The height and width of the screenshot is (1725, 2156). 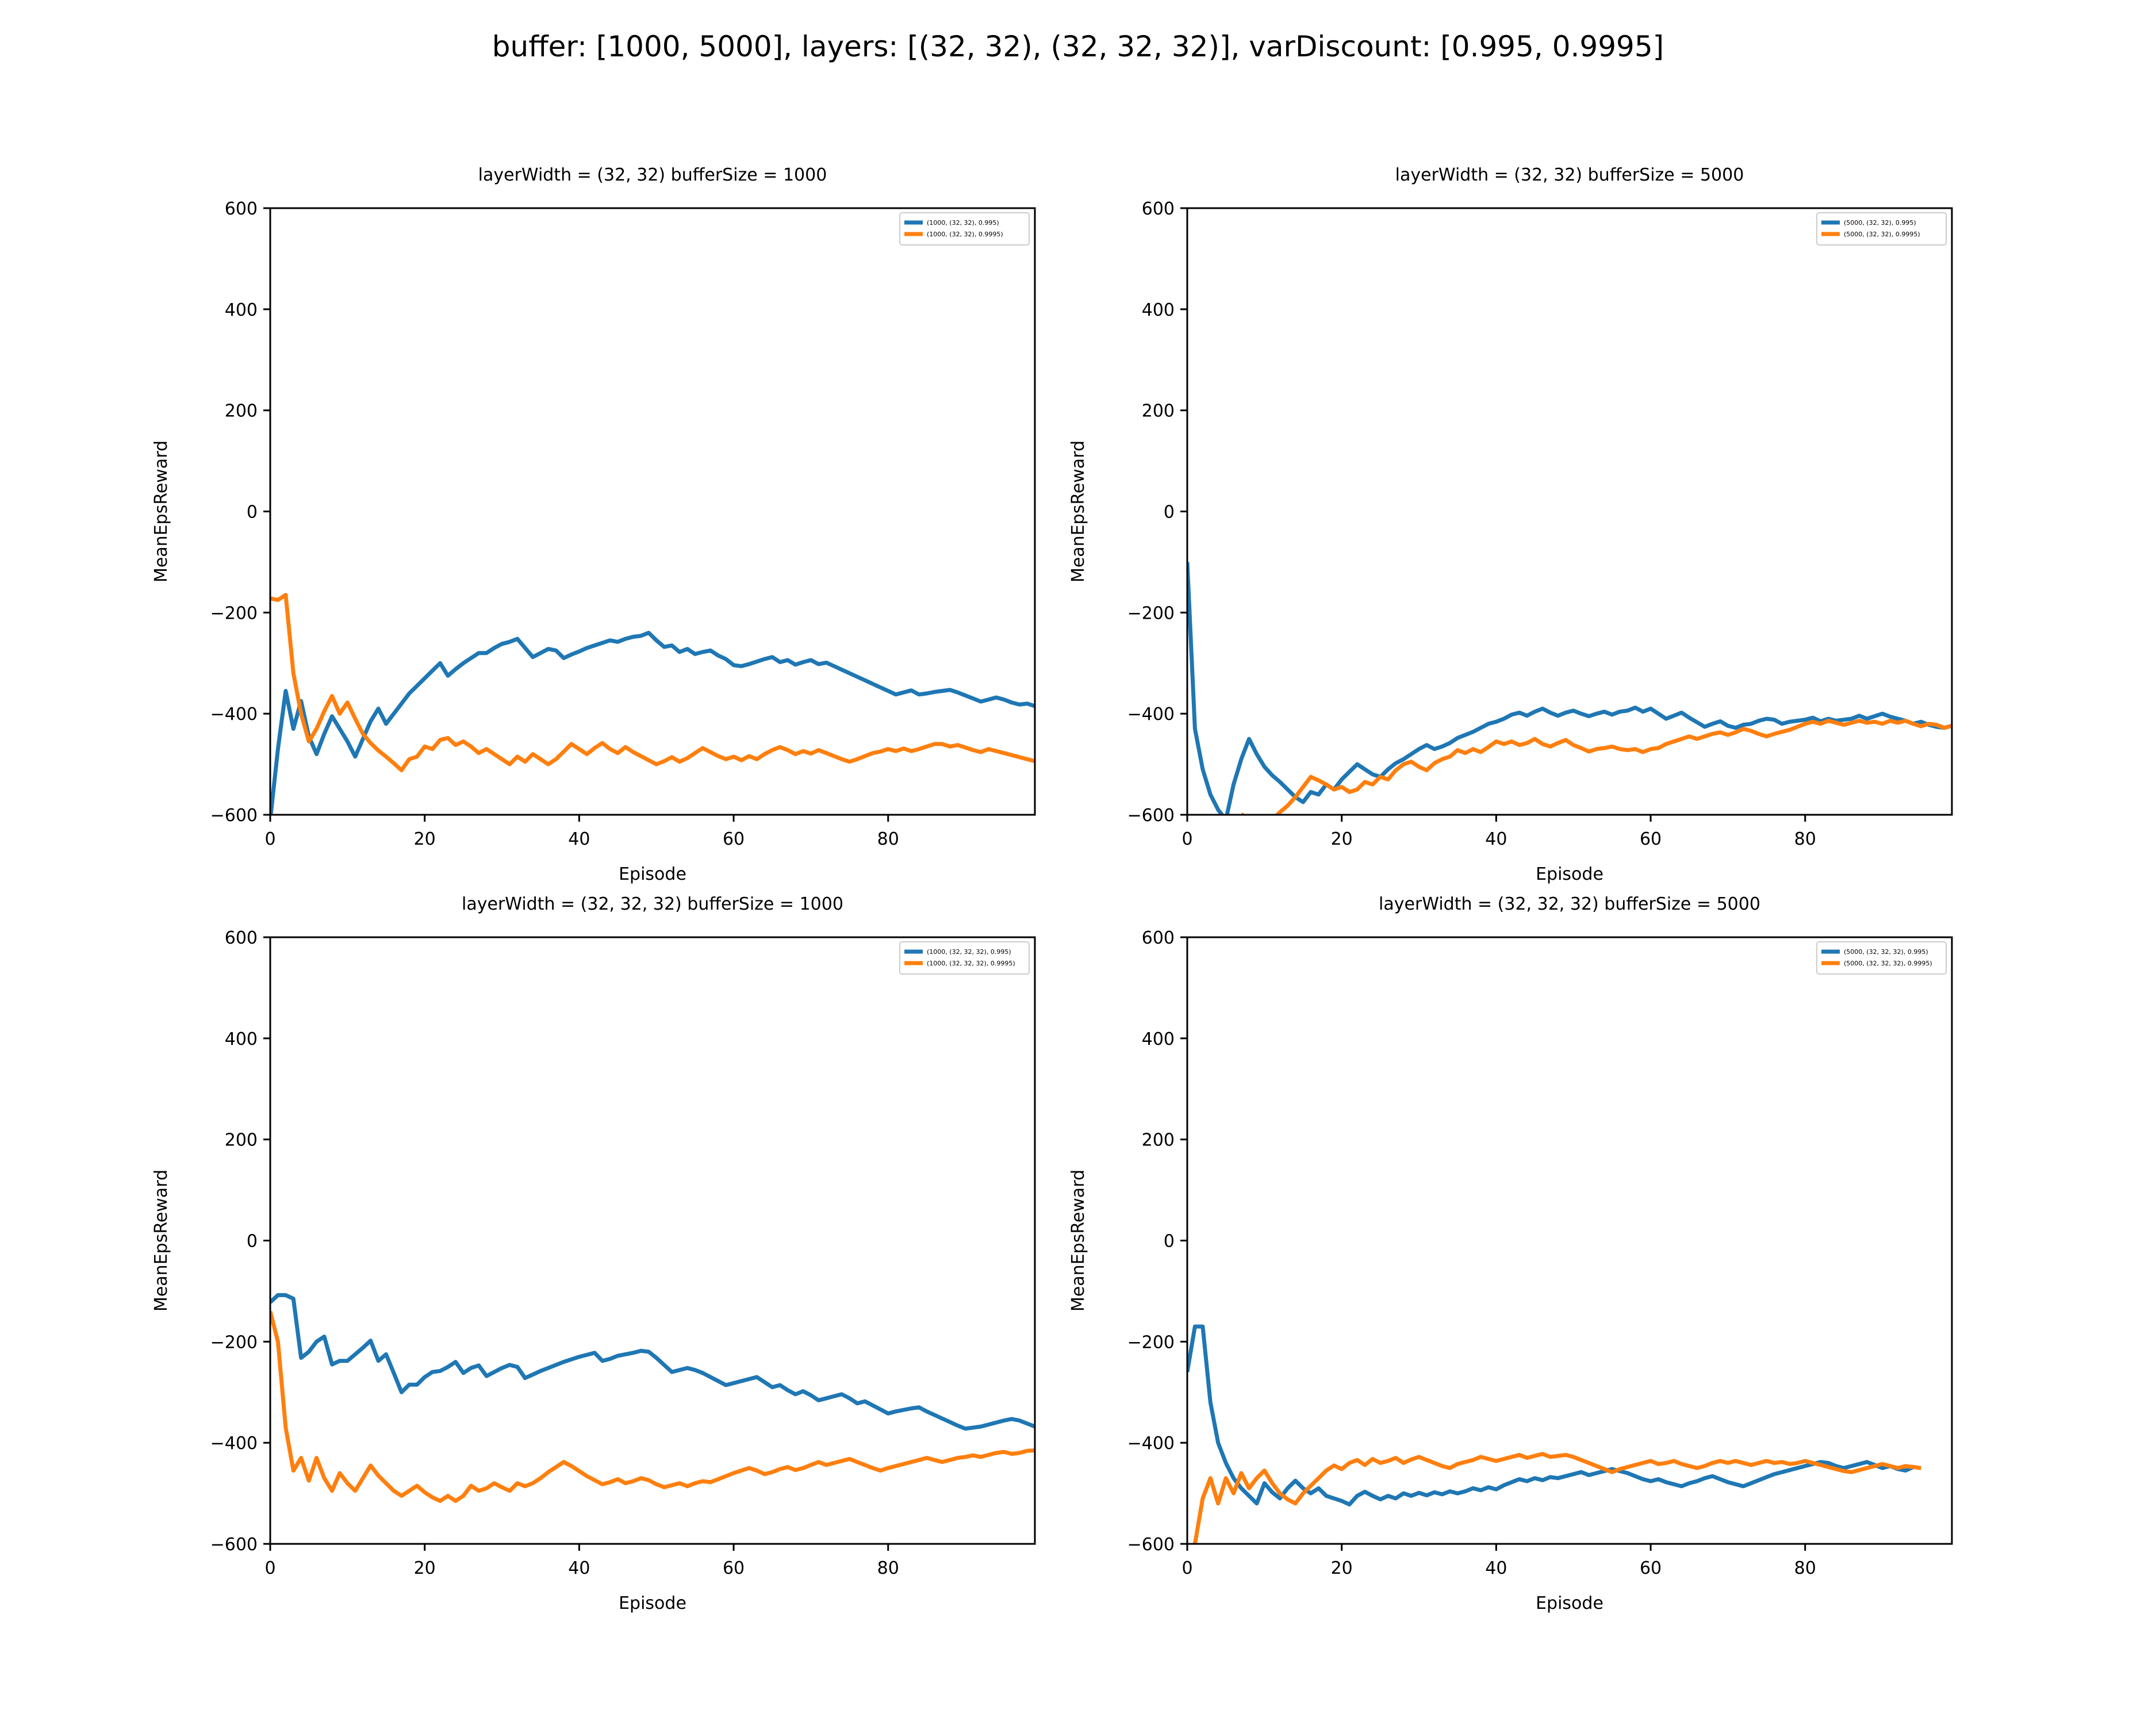 I want to click on legend-label: (1000, (32, 32), 0.995), so click(x=963, y=223).